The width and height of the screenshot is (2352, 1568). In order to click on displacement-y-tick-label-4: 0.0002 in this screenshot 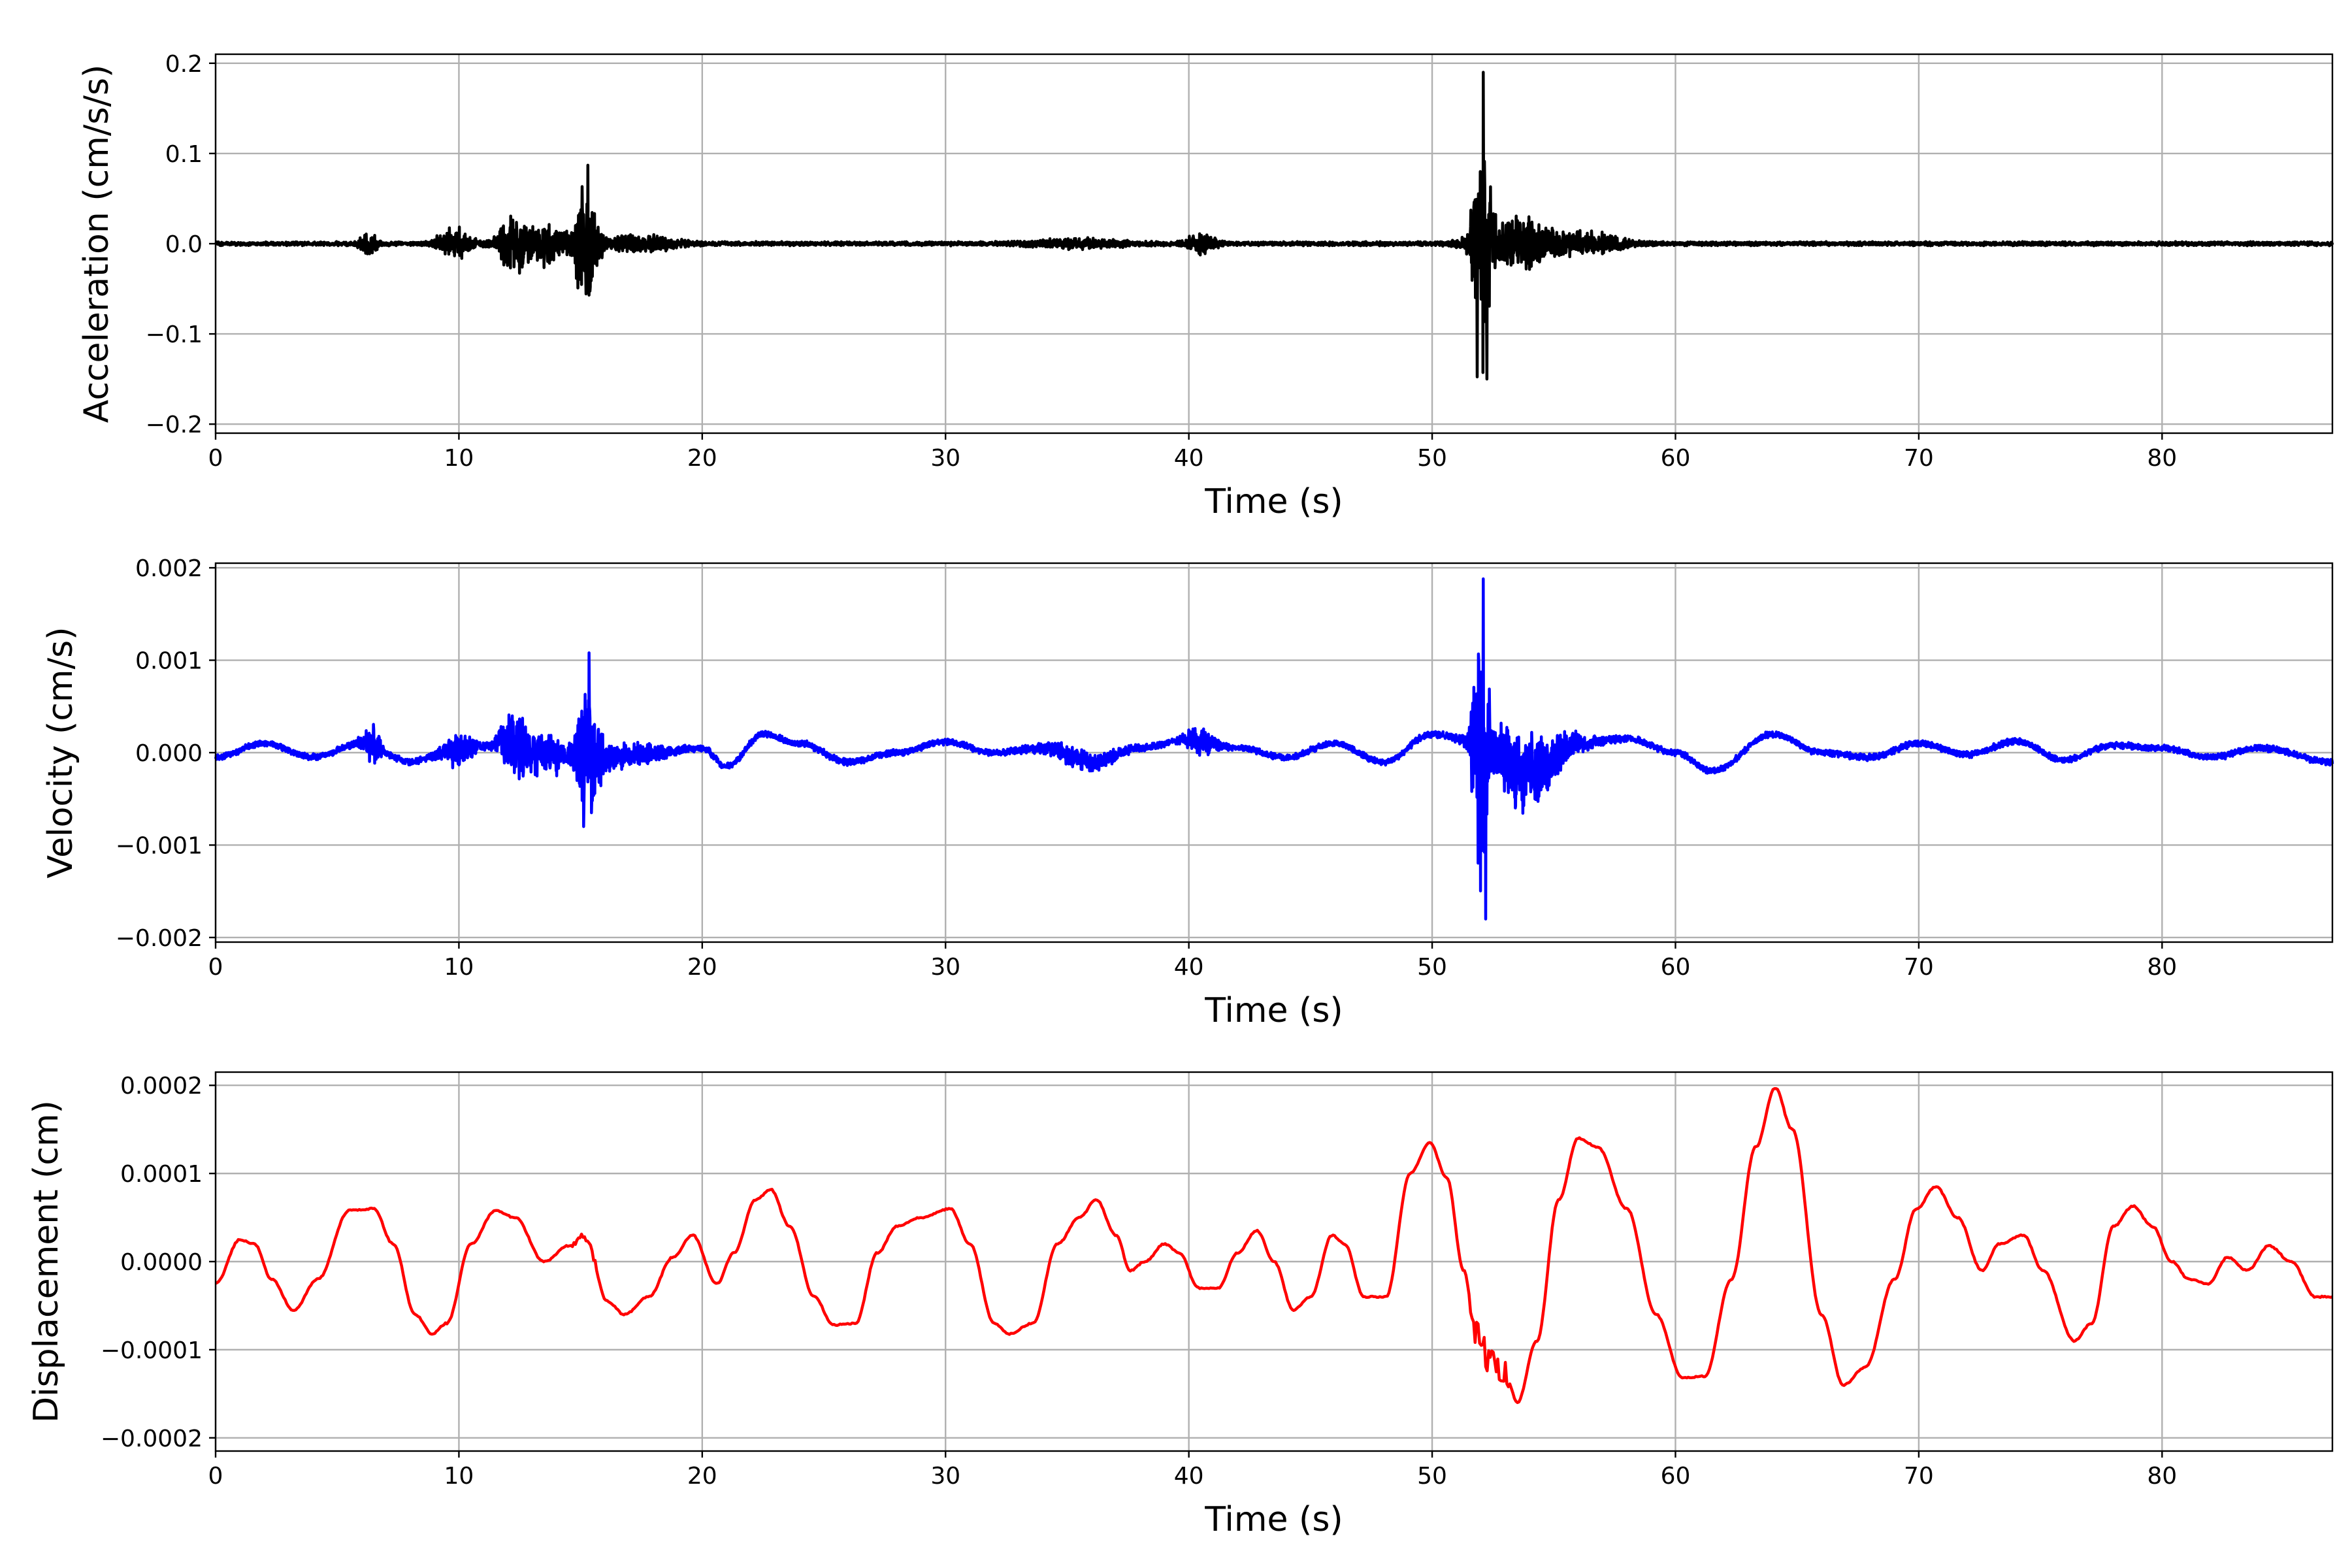, I will do `click(161, 1086)`.